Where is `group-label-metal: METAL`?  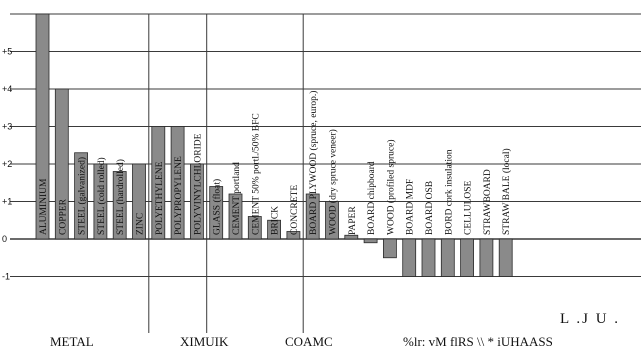 group-label-metal: METAL is located at coordinates (72, 341).